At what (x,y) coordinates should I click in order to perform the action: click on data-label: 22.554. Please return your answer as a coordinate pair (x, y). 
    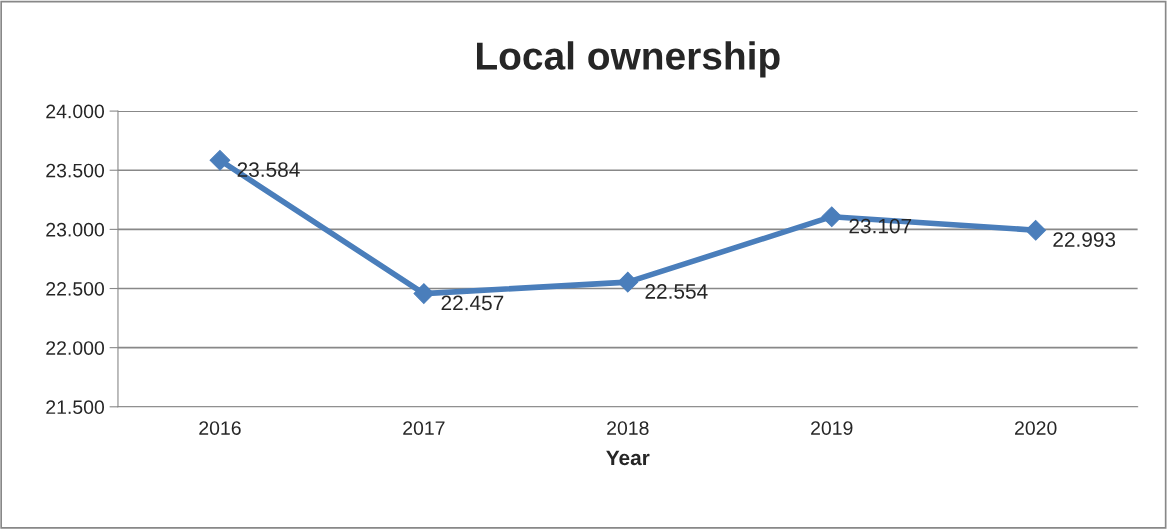
    Looking at the image, I should click on (676, 291).